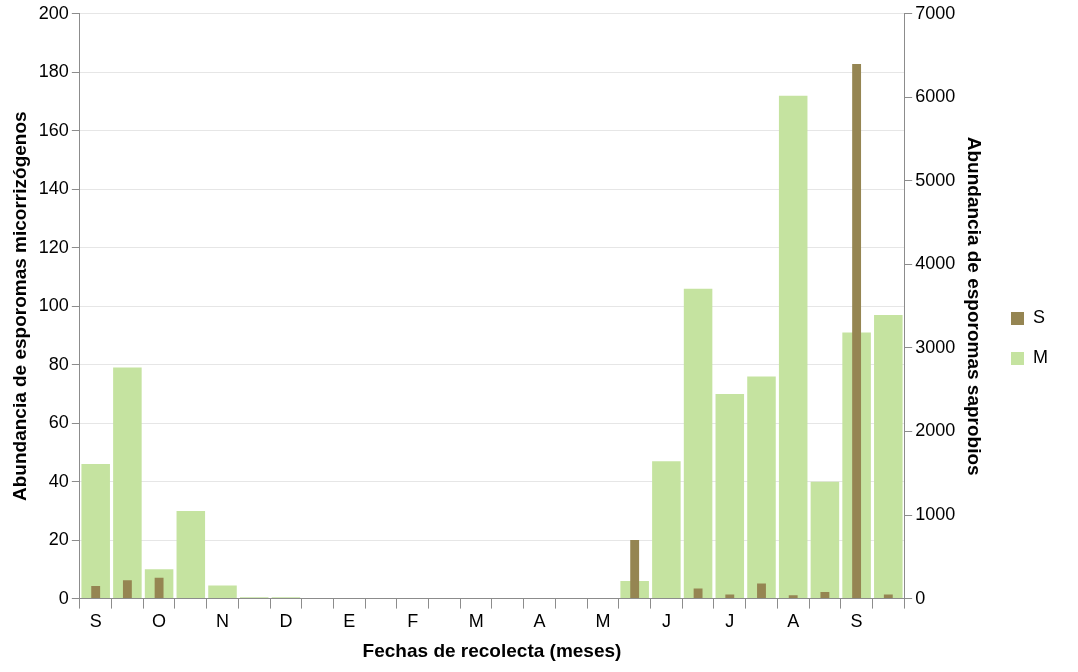 The height and width of the screenshot is (672, 1078). What do you see at coordinates (53, 71) in the screenshot?
I see `y-tick-label: 180` at bounding box center [53, 71].